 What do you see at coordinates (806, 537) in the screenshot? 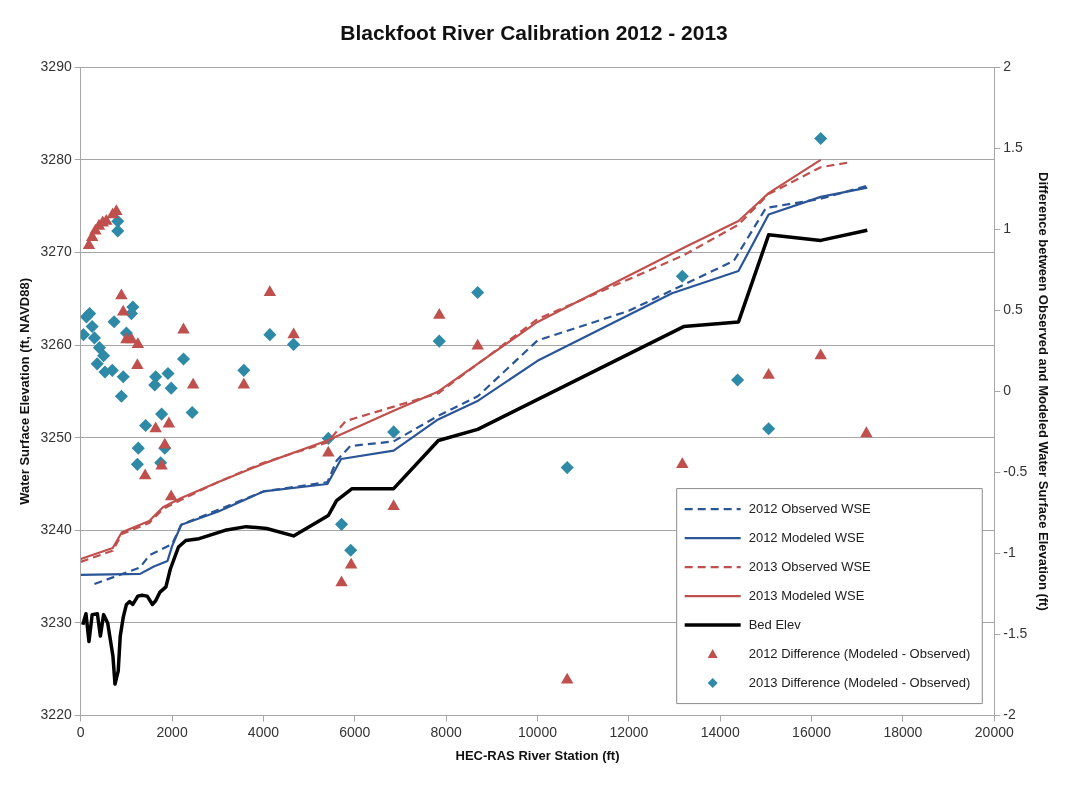
I see `legend-label: 2012 Modeled WSE` at bounding box center [806, 537].